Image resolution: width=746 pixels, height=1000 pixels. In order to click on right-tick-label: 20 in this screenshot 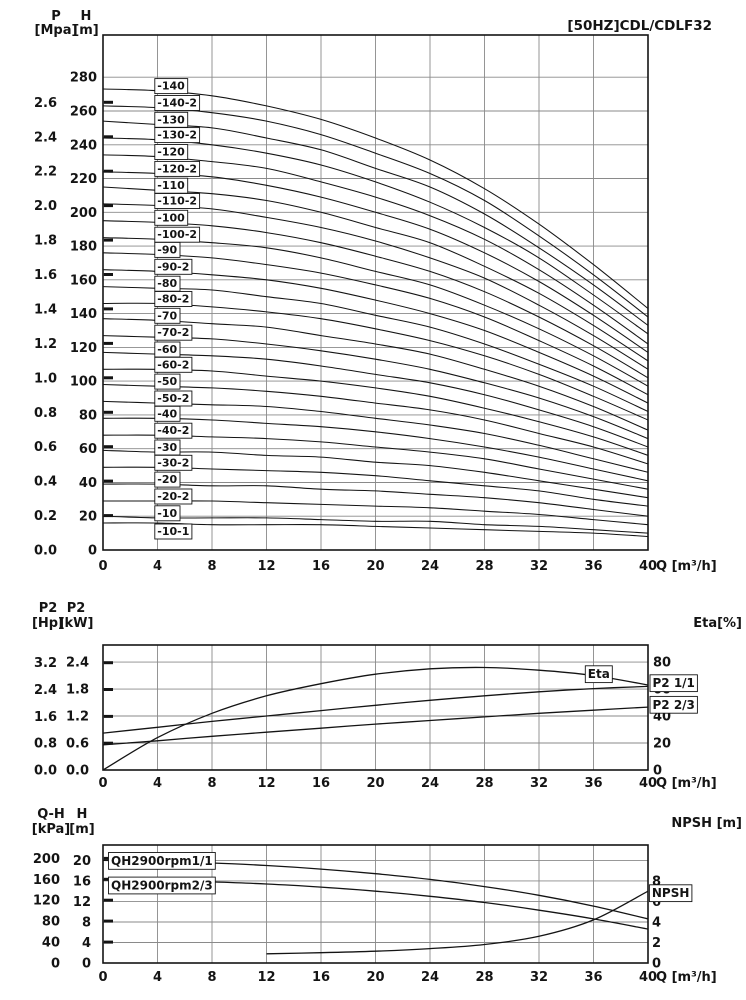, I will do `click(662, 744)`.